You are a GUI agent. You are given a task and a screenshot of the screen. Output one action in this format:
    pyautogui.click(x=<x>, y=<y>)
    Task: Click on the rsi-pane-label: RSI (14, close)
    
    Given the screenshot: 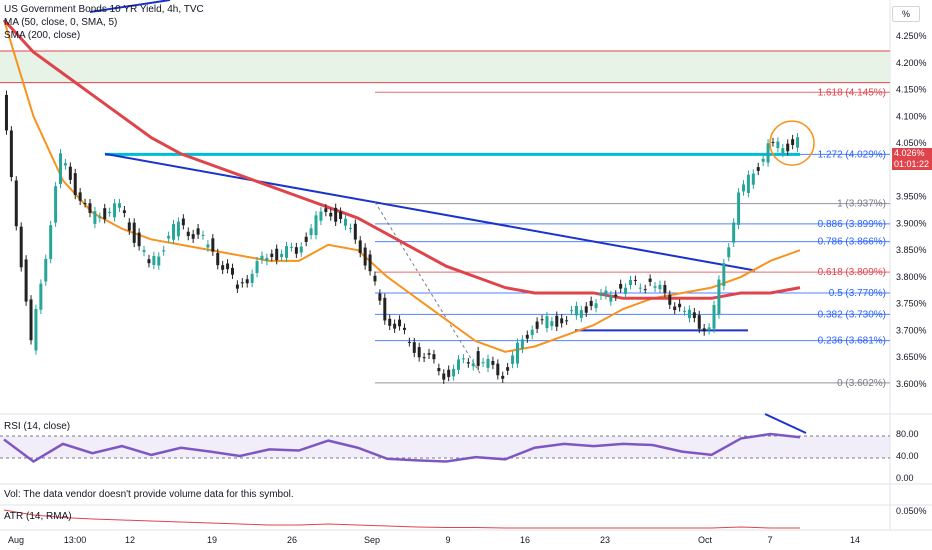 What is the action you would take?
    pyautogui.click(x=37, y=426)
    